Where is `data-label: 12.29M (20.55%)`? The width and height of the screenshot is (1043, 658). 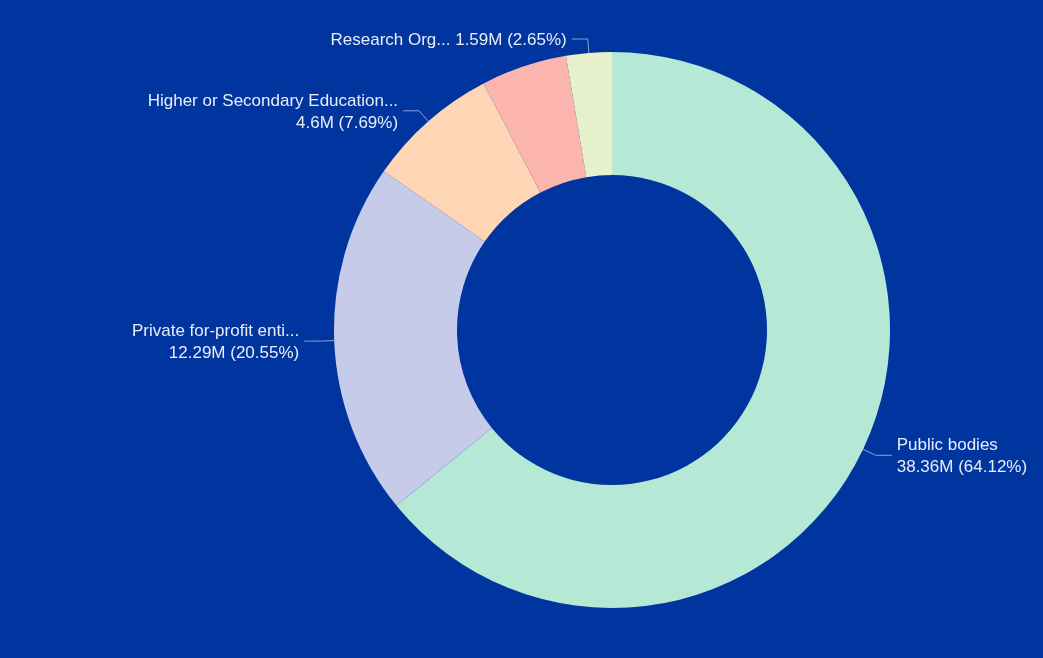
data-label: 12.29M (20.55%) is located at coordinates (234, 353).